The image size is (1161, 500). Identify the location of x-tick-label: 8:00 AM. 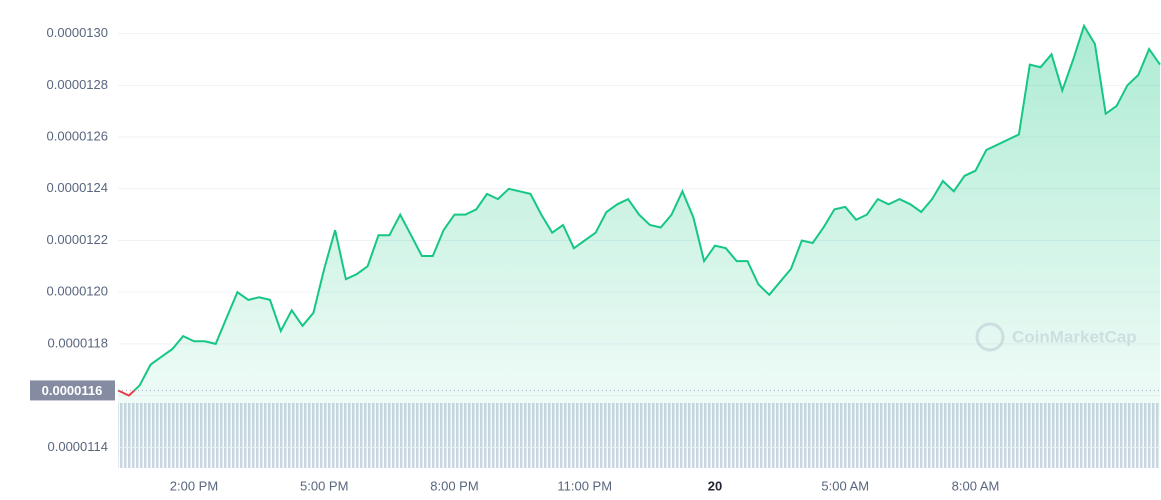
(976, 485).